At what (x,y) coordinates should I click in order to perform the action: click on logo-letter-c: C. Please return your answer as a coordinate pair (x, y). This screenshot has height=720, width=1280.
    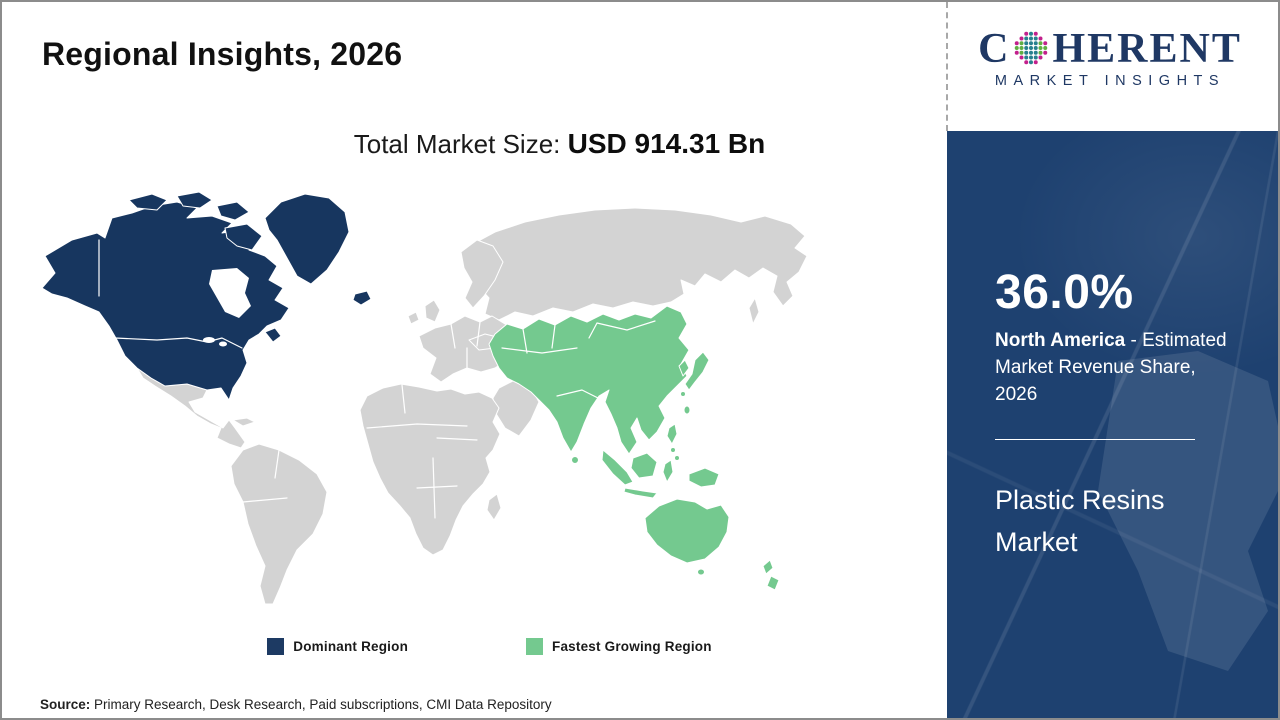
    Looking at the image, I should click on (994, 49).